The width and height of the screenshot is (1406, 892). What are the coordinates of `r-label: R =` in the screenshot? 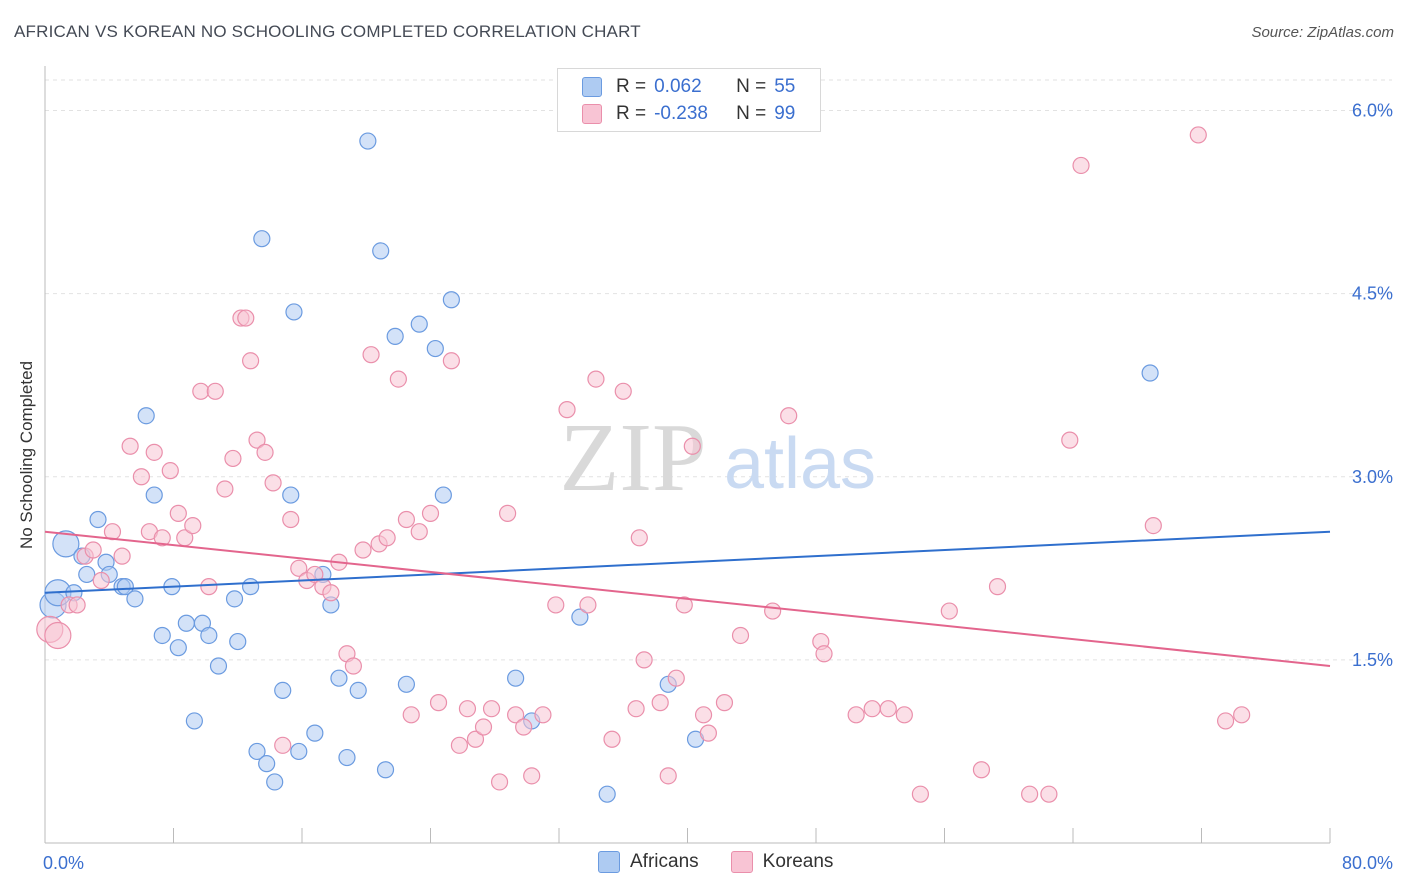 It's located at (631, 113).